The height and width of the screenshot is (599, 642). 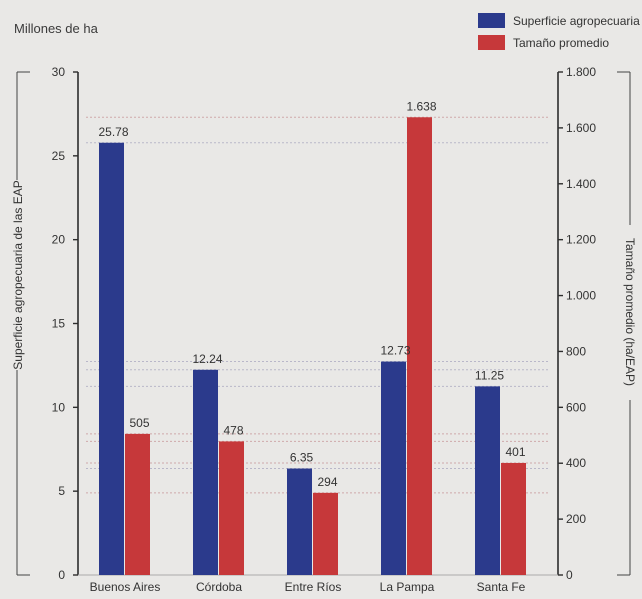 What do you see at coordinates (327, 482) in the screenshot?
I see `data-label-tamano: 294` at bounding box center [327, 482].